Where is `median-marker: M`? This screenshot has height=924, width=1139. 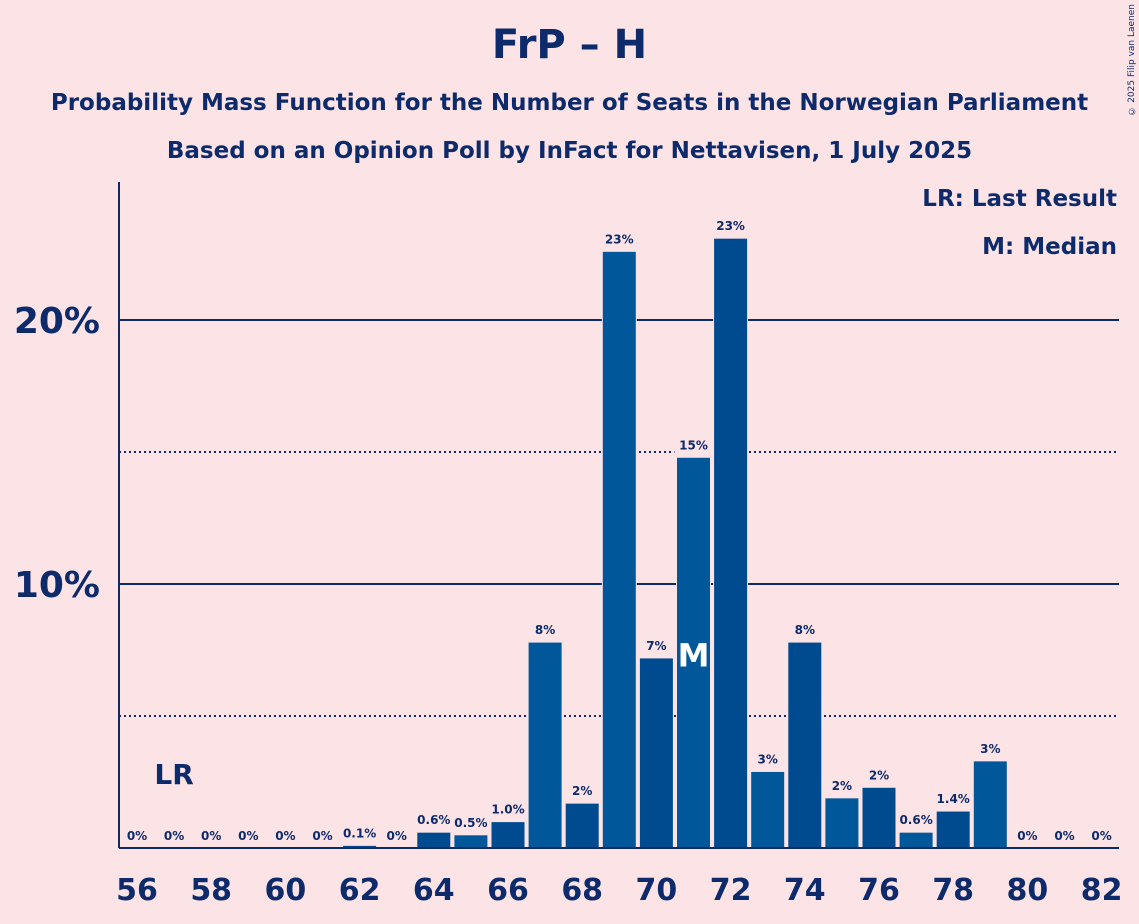 median-marker: M is located at coordinates (694, 656).